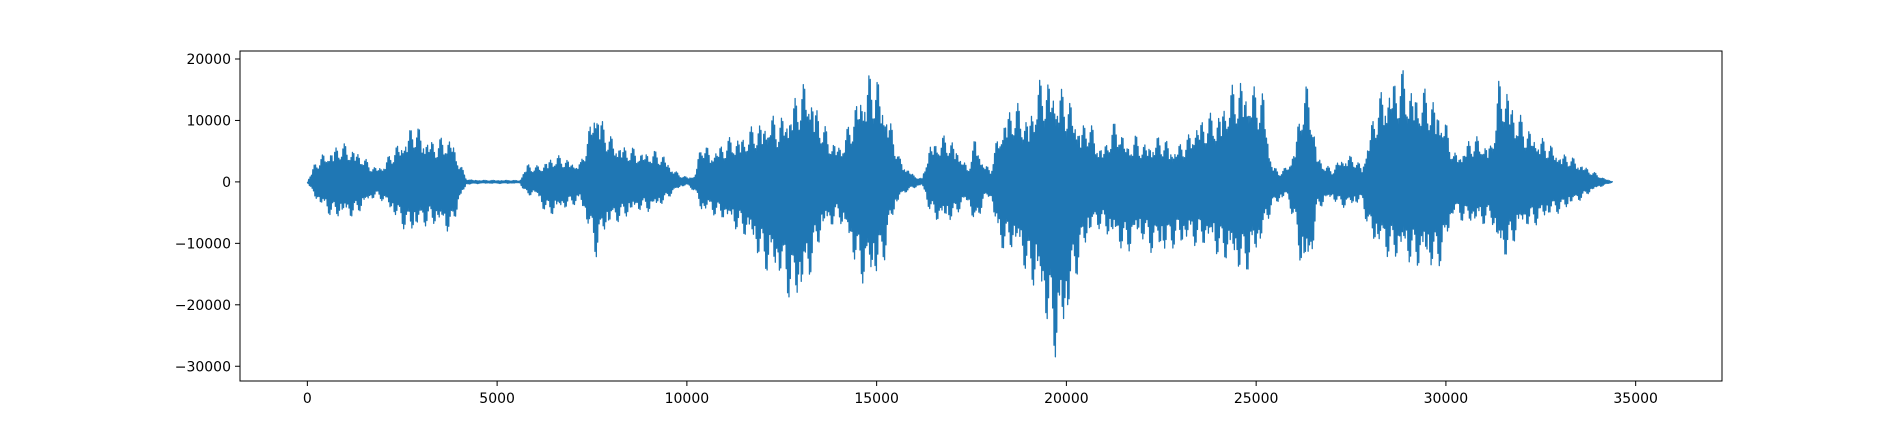 The width and height of the screenshot is (1904, 428). What do you see at coordinates (208, 60) in the screenshot?
I see `y-tick-label: 20000` at bounding box center [208, 60].